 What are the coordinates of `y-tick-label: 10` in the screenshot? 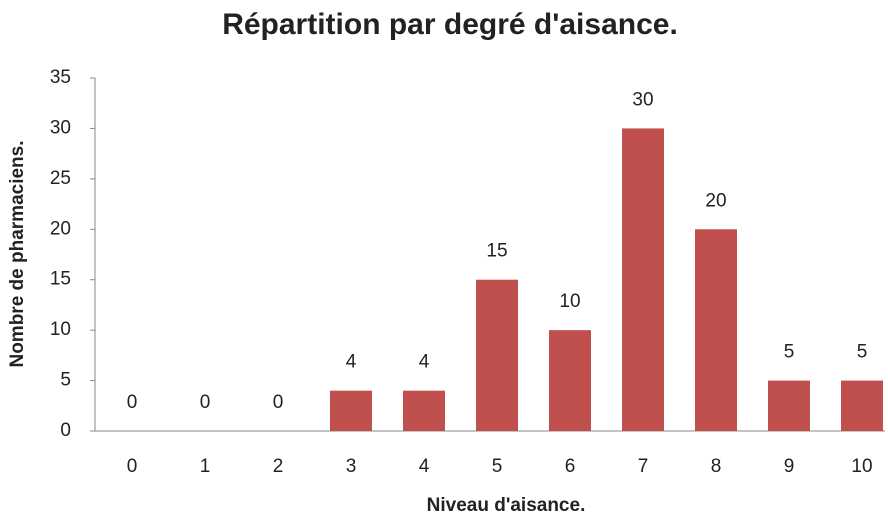 It's located at (60, 329).